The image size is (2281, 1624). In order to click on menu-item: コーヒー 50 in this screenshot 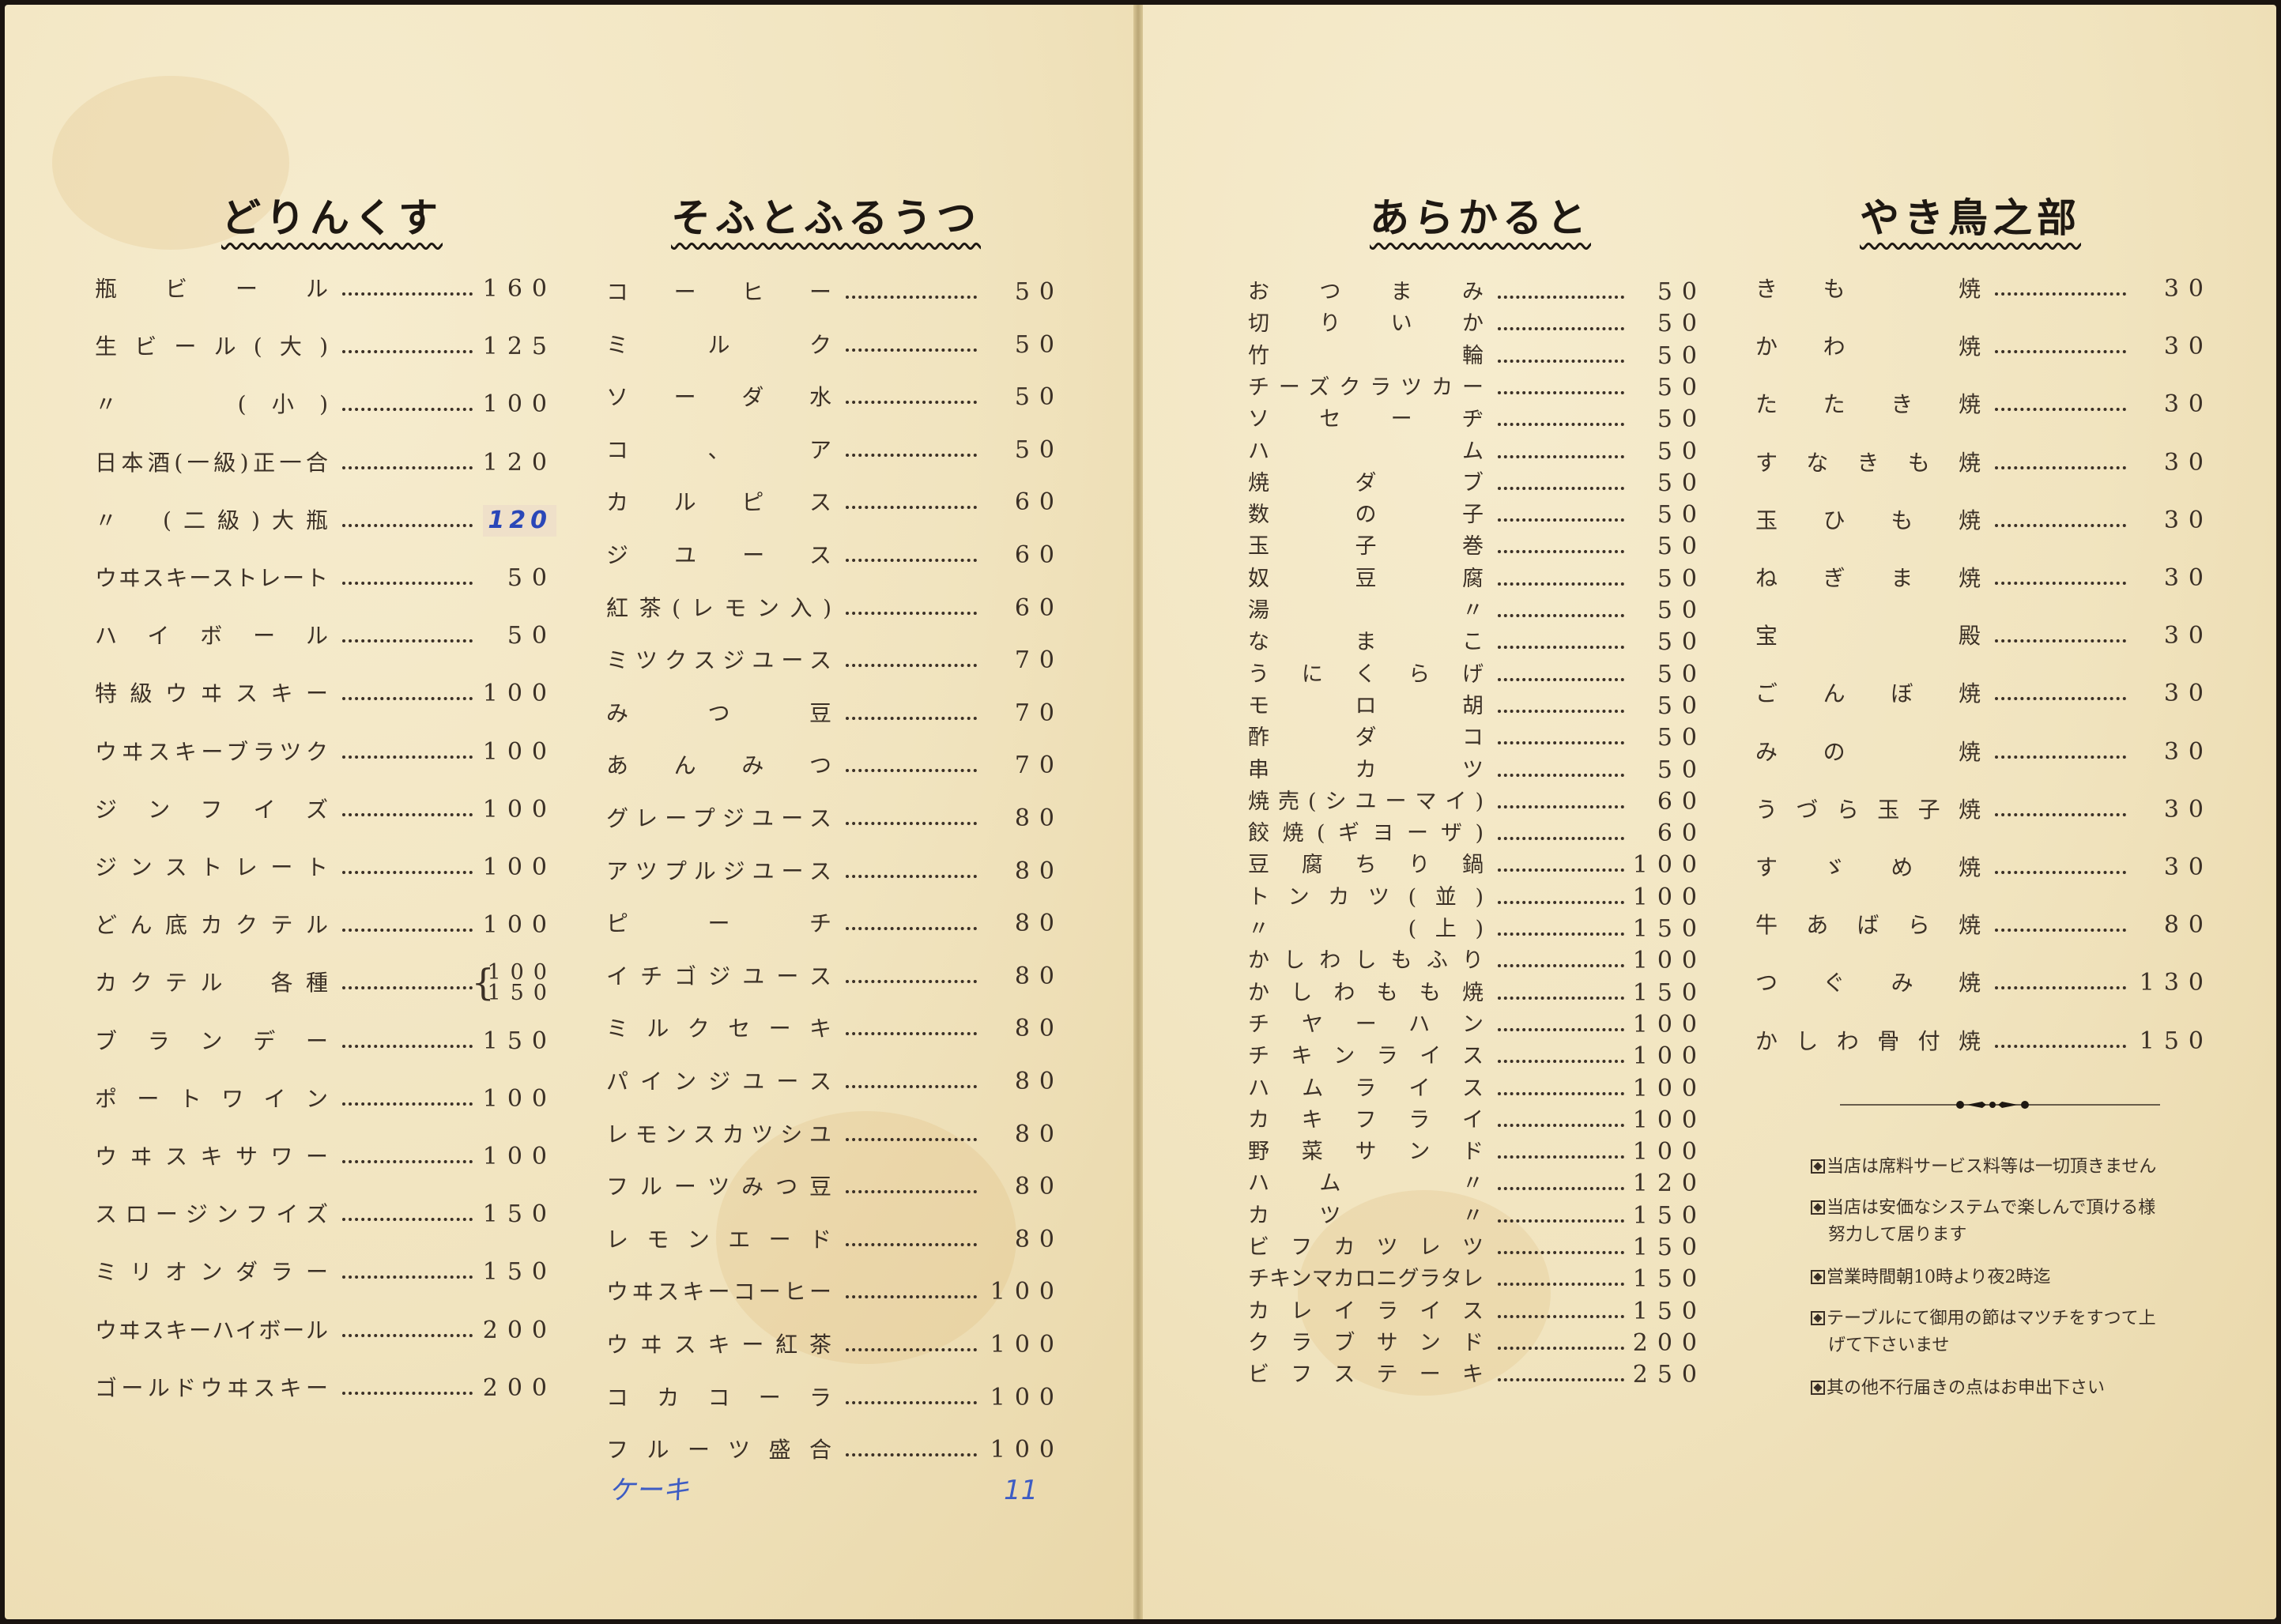, I will do `click(830, 292)`.